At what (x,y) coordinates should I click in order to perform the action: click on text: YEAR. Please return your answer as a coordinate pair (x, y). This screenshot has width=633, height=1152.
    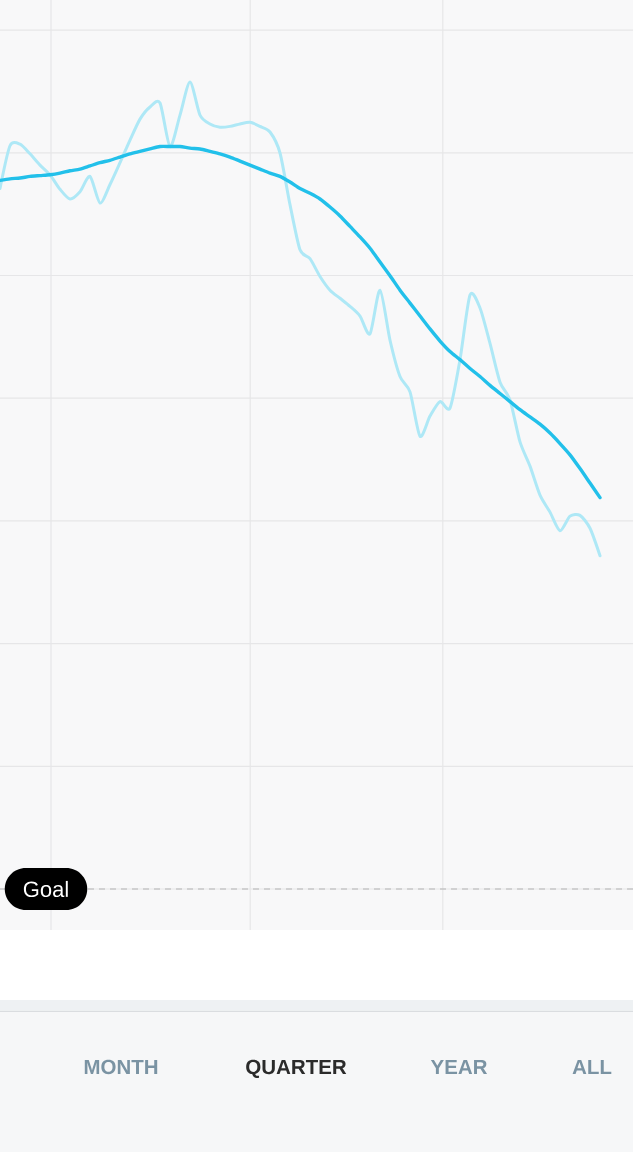
    Looking at the image, I should click on (459, 1066).